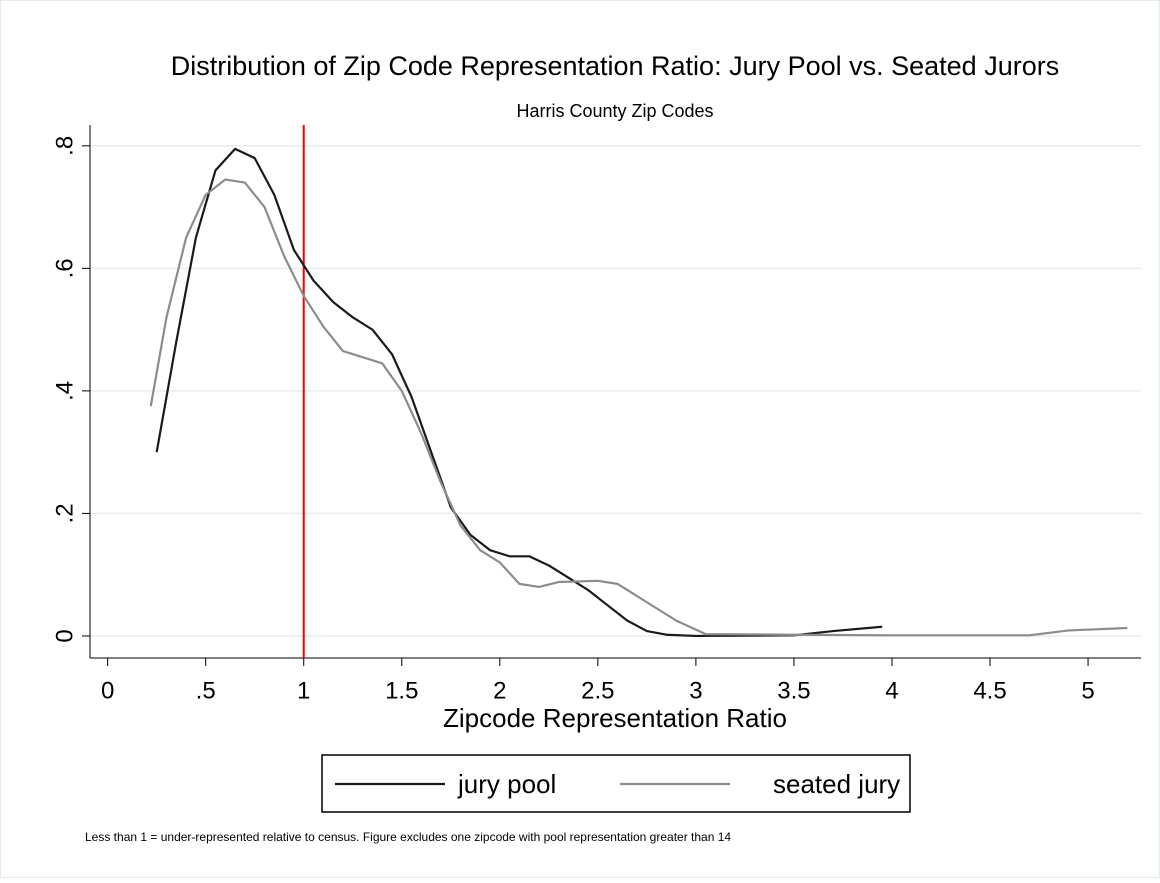 The image size is (1160, 883). What do you see at coordinates (695, 690) in the screenshot?
I see `x-tick-label: 3` at bounding box center [695, 690].